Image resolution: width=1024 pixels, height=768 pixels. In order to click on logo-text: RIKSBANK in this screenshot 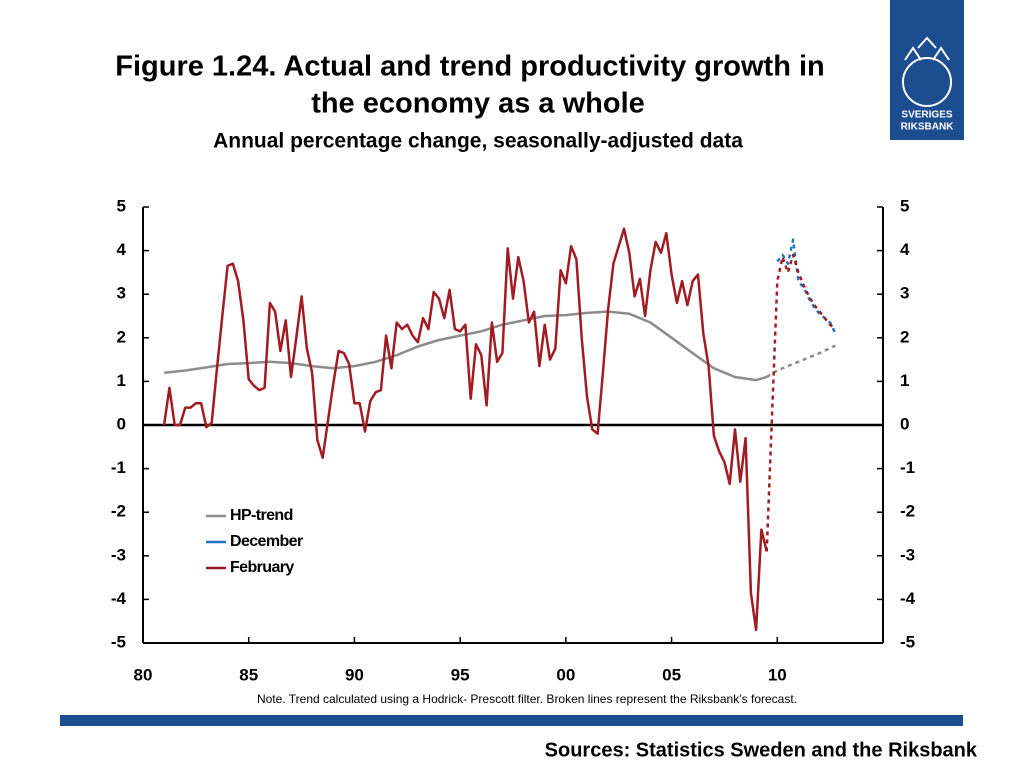, I will do `click(928, 127)`.